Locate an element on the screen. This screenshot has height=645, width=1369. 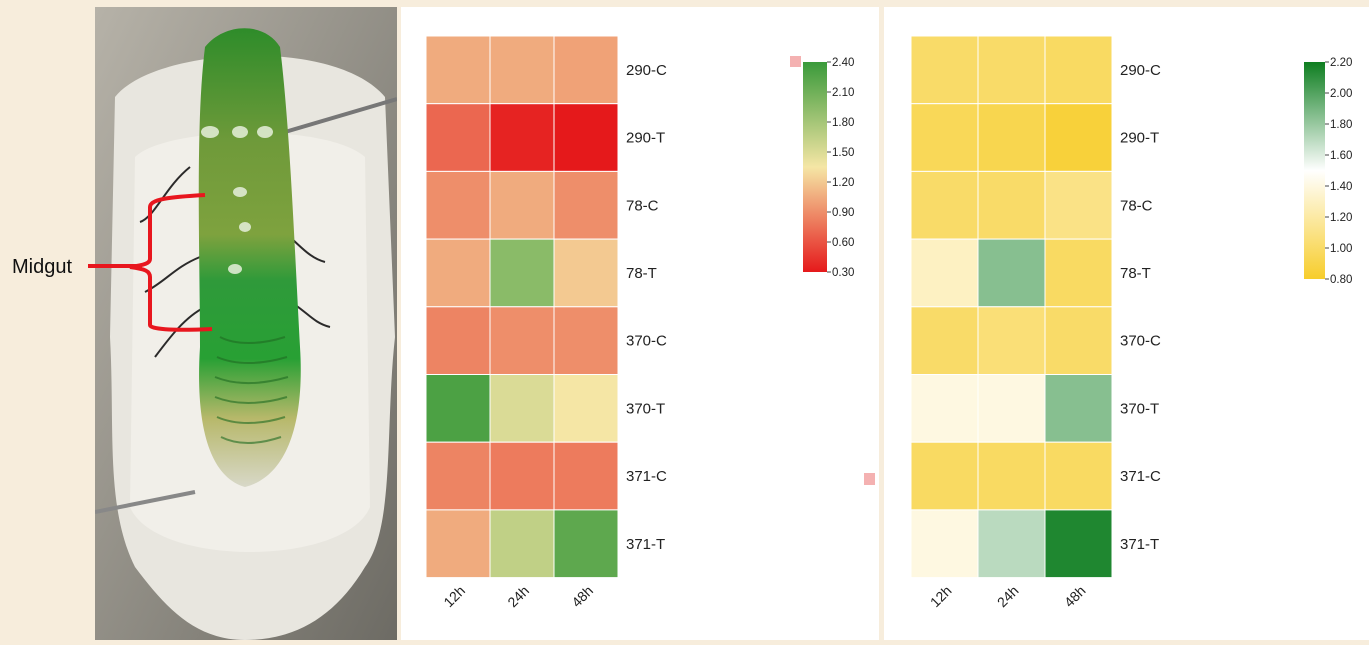
heatmap-2-cell-371-C-12h is located at coordinates (944, 476).